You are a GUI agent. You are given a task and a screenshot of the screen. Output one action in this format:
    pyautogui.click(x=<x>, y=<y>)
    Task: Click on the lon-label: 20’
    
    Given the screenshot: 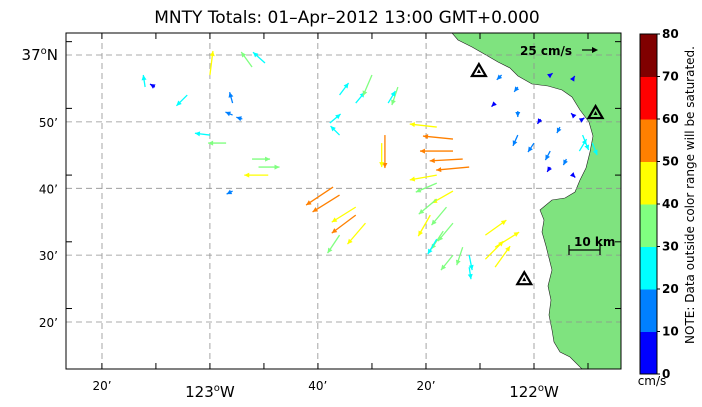 What is the action you would take?
    pyautogui.click(x=426, y=386)
    